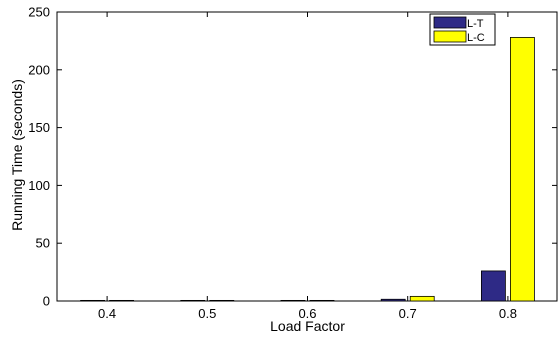  What do you see at coordinates (46, 301) in the screenshot?
I see `y-tick-label: 0` at bounding box center [46, 301].